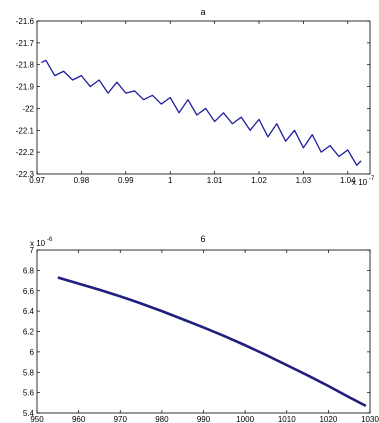  What do you see at coordinates (126, 180) in the screenshot?
I see `chart-a-x-tick-label: 0.99` at bounding box center [126, 180].